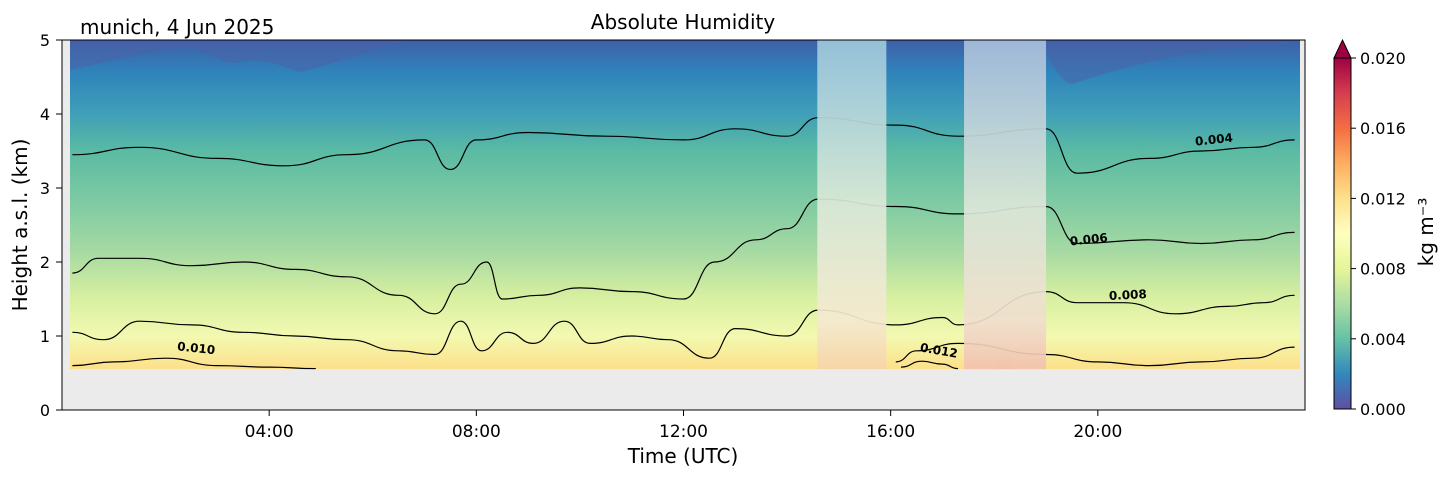  I want to click on x-tick-label: 04:00, so click(269, 432).